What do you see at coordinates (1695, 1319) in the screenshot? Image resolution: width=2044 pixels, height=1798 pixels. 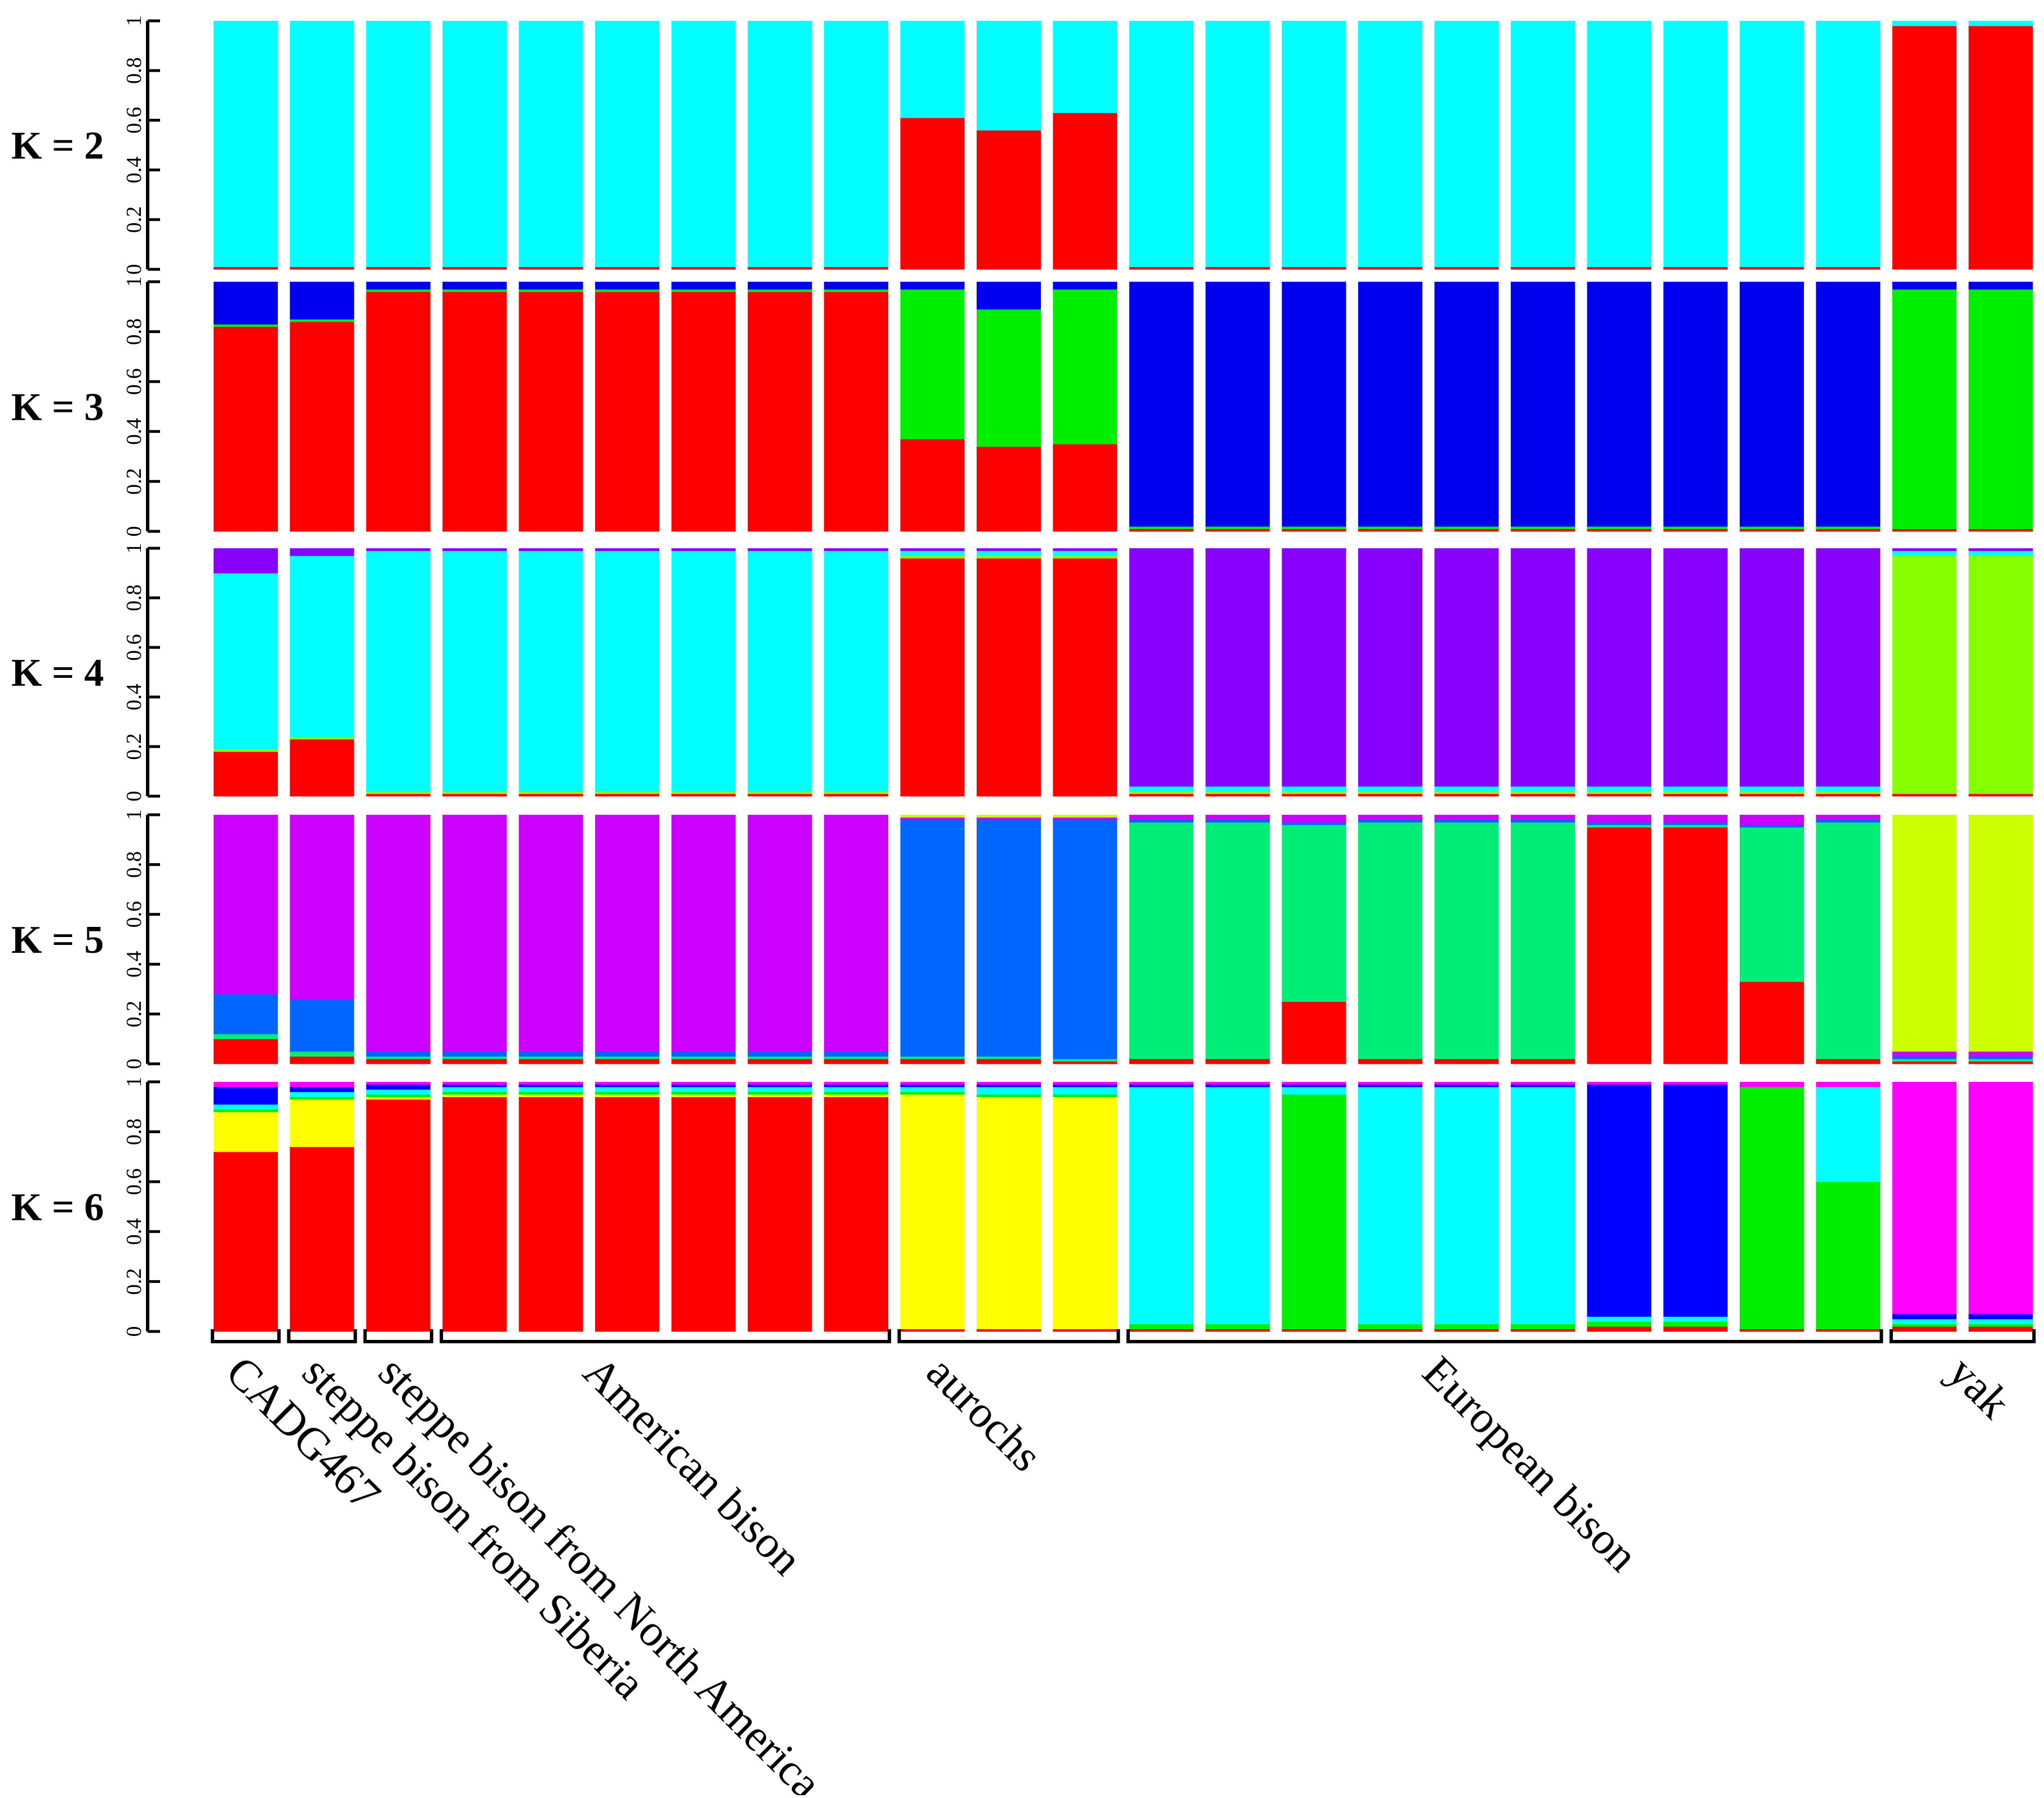 I see `panel-k6-sample-20-cyan-segment` at bounding box center [1695, 1319].